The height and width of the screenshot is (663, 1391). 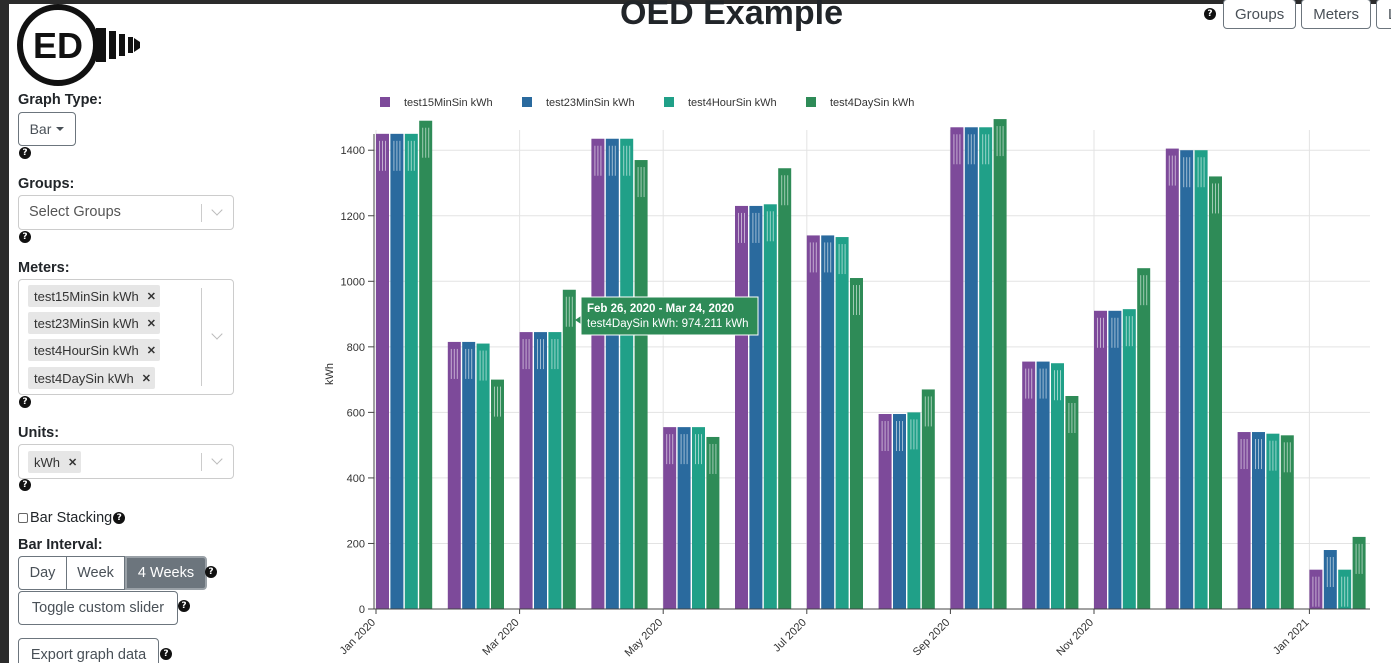 What do you see at coordinates (732, 103) in the screenshot?
I see `legend-label: test4HourSin kWh` at bounding box center [732, 103].